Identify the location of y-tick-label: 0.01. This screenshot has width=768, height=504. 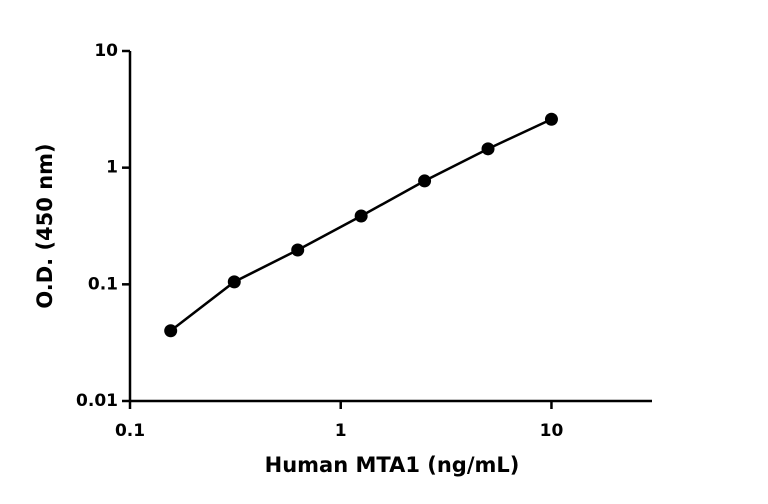
(97, 401).